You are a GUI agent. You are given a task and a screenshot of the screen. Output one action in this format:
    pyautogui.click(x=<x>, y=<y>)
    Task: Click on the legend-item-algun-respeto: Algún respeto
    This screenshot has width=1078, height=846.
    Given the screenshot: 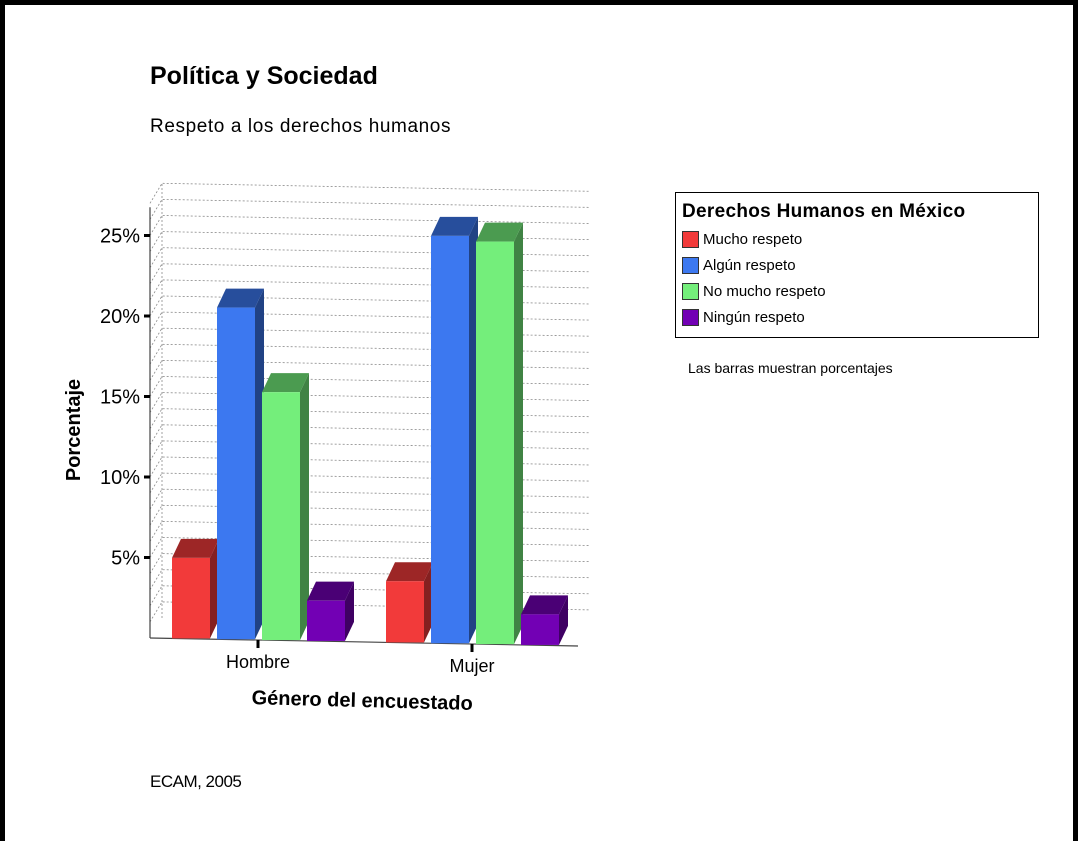 What is the action you would take?
    pyautogui.click(x=860, y=265)
    